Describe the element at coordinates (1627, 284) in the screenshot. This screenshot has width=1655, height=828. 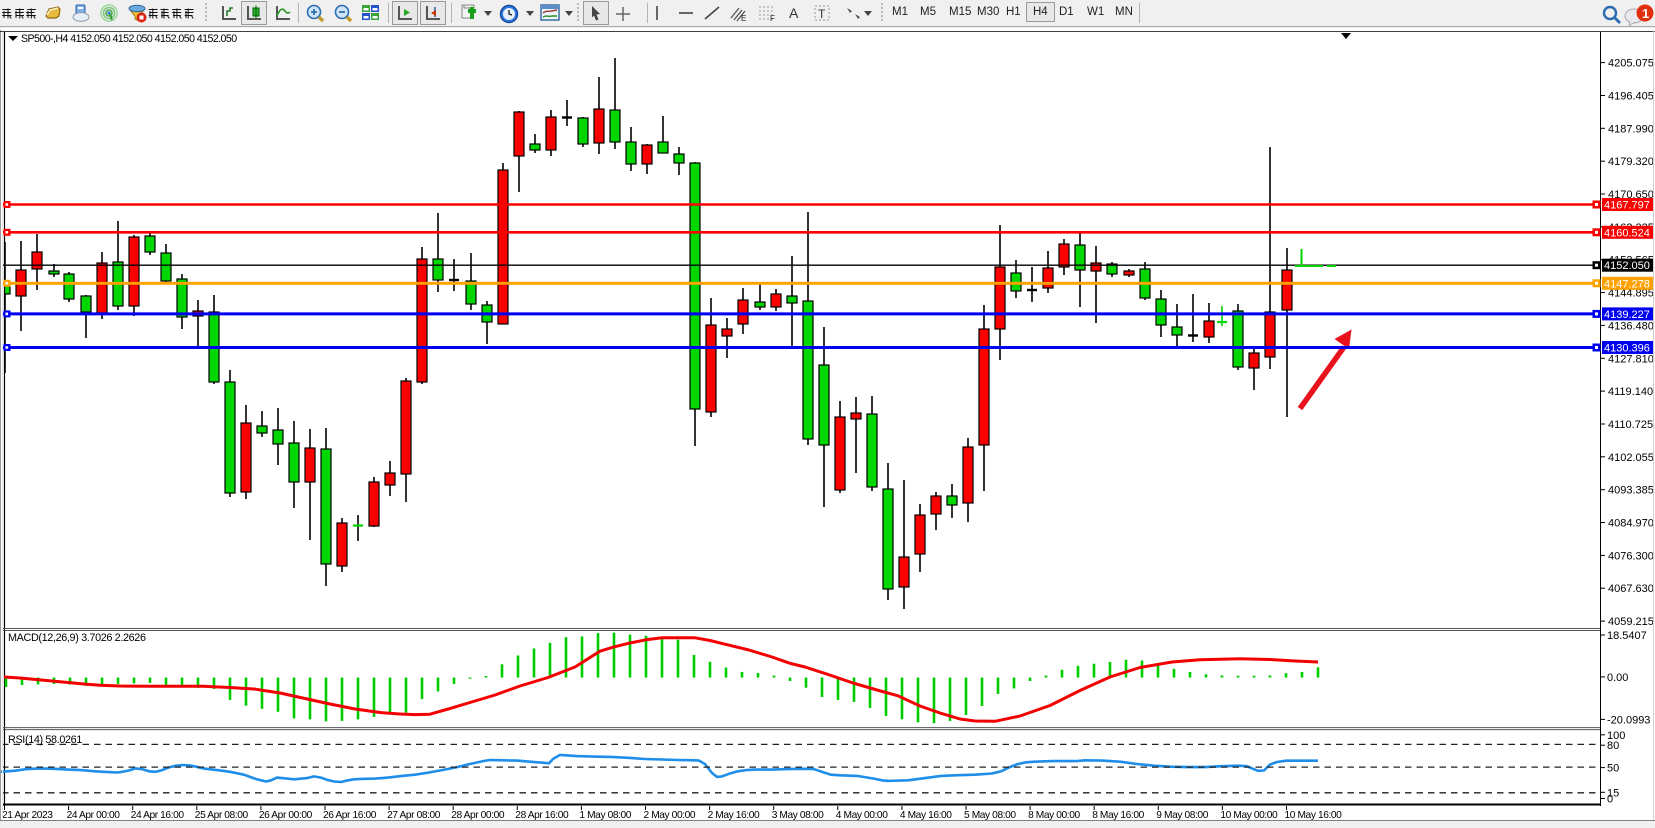
I see `svg-text: 4147.278` at that location.